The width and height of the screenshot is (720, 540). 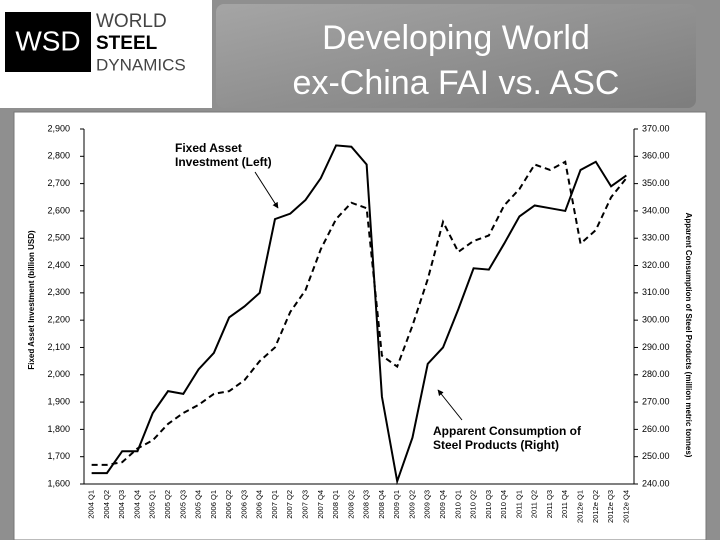 I want to click on y2-tick-label: 290.00, so click(x=656, y=347).